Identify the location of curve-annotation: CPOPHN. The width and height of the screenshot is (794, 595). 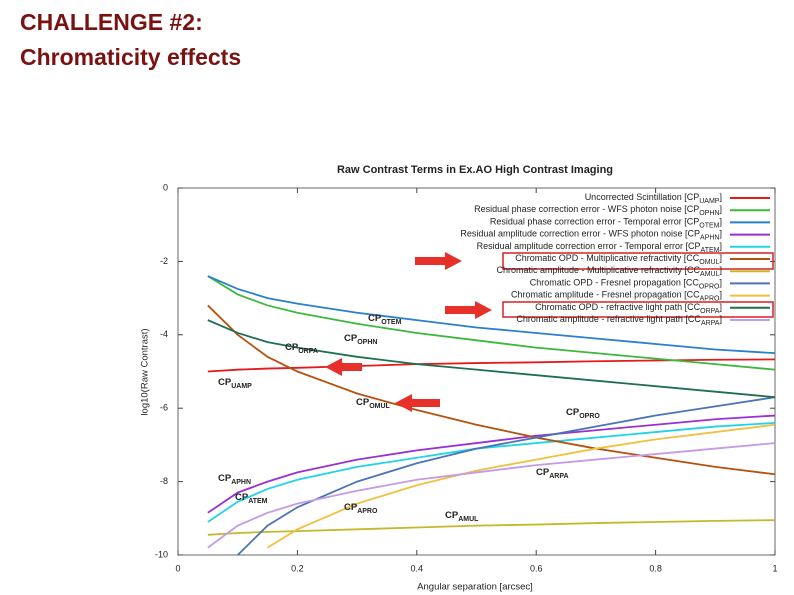
(360, 339).